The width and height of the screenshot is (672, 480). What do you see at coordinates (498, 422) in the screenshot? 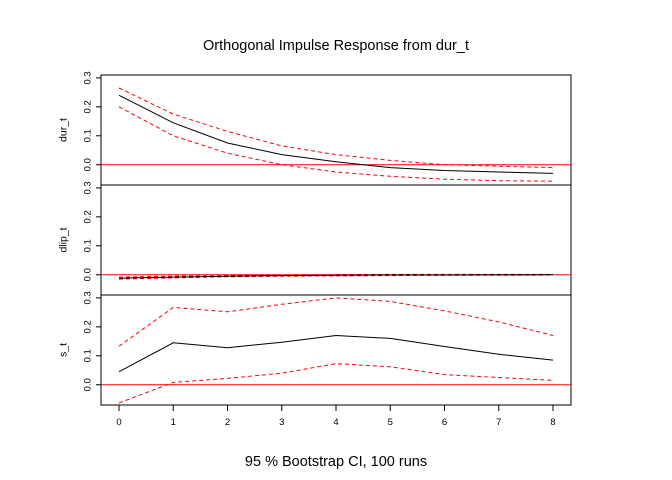
I see `x-tick-label: 7` at bounding box center [498, 422].